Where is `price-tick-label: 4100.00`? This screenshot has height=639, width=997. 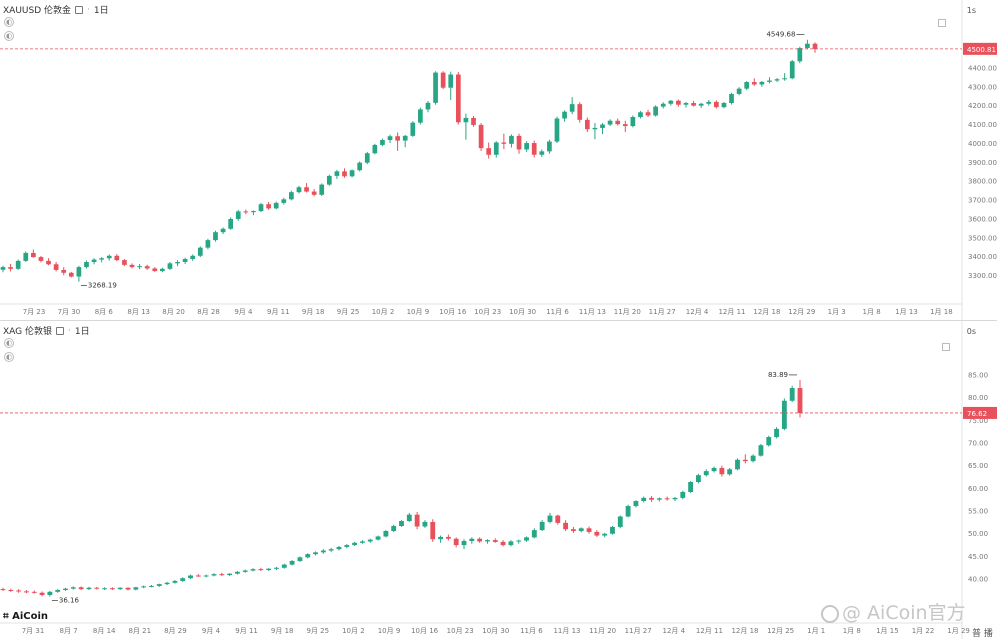
price-tick-label: 4100.00 is located at coordinates (982, 125).